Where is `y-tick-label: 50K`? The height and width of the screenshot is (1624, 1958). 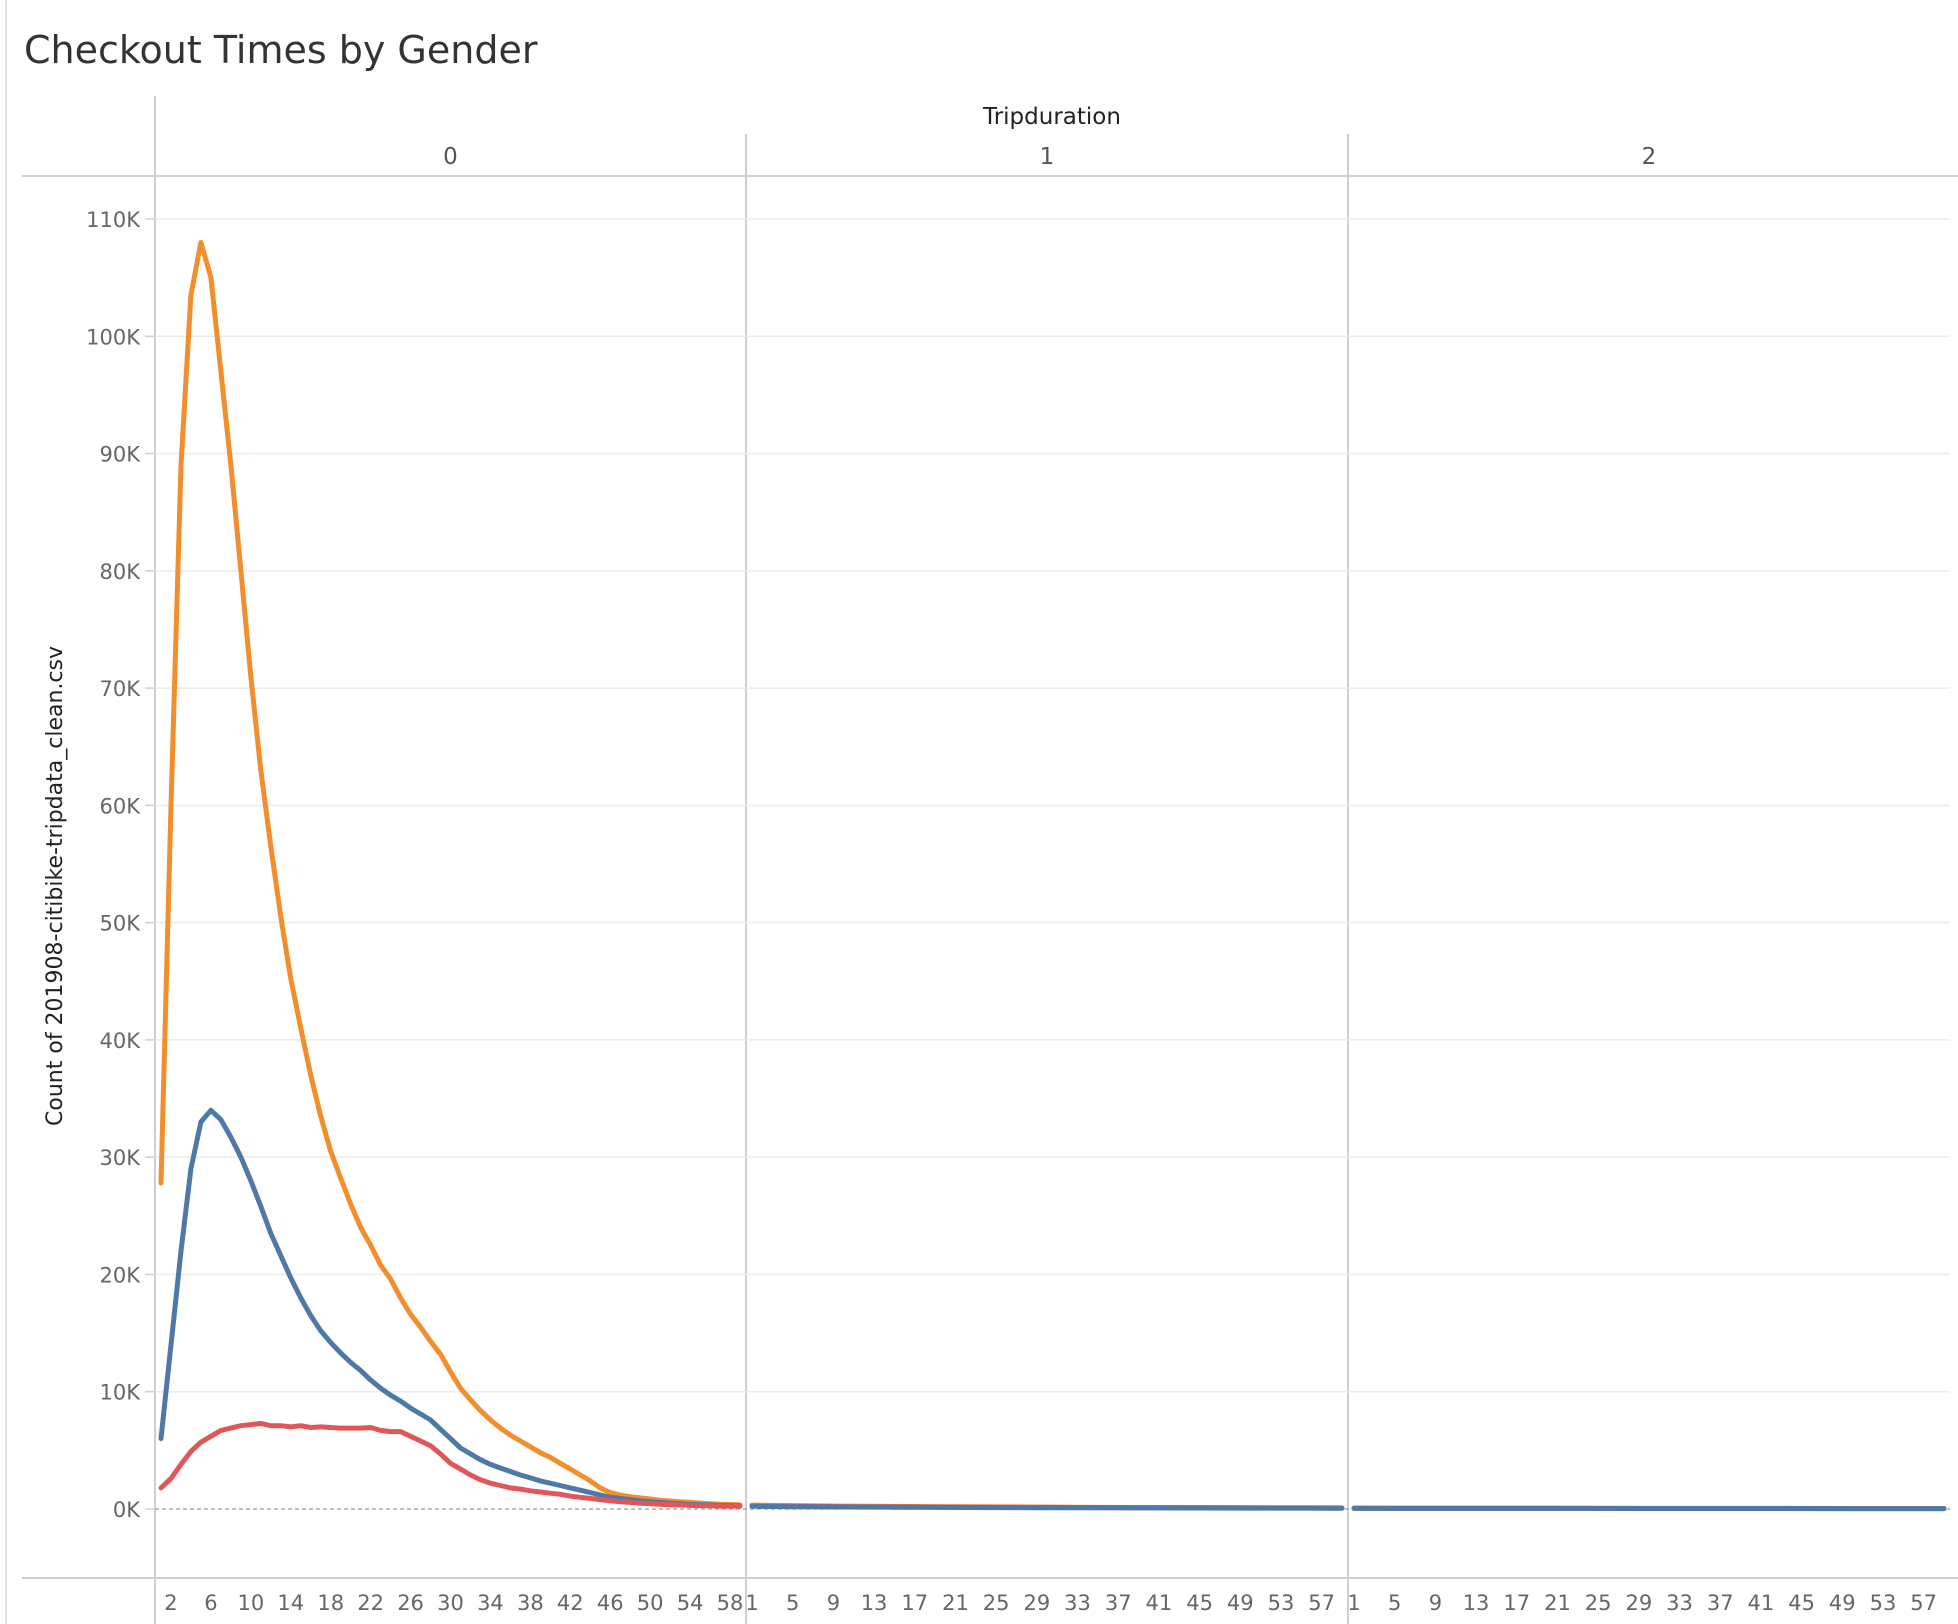 y-tick-label: 50K is located at coordinates (121, 924).